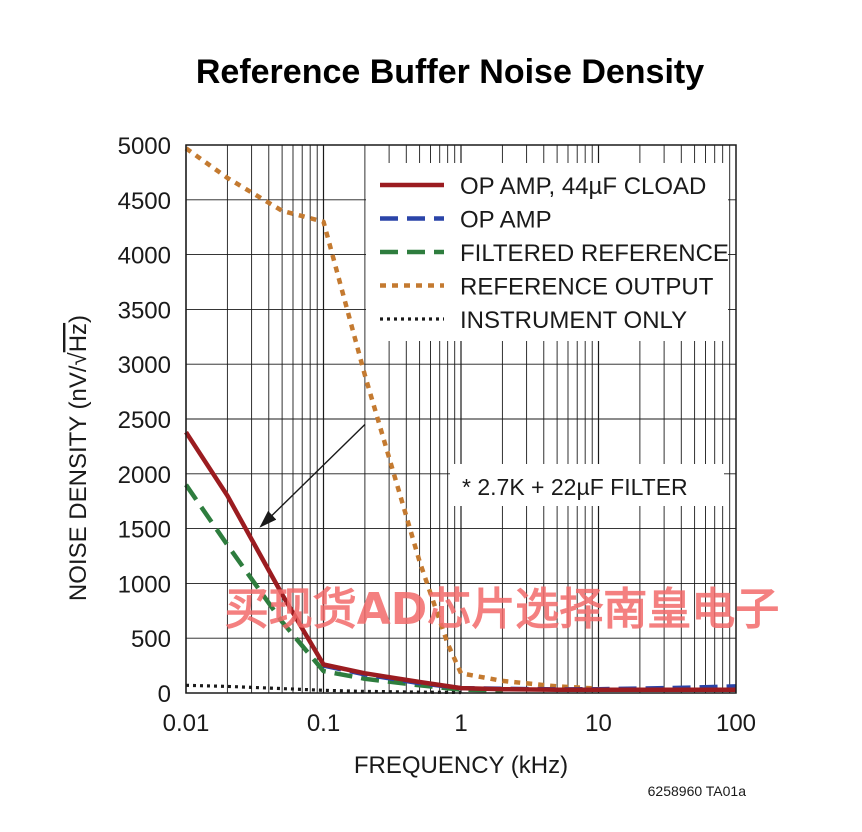  I want to click on y-tick-label: 4500, so click(144, 201).